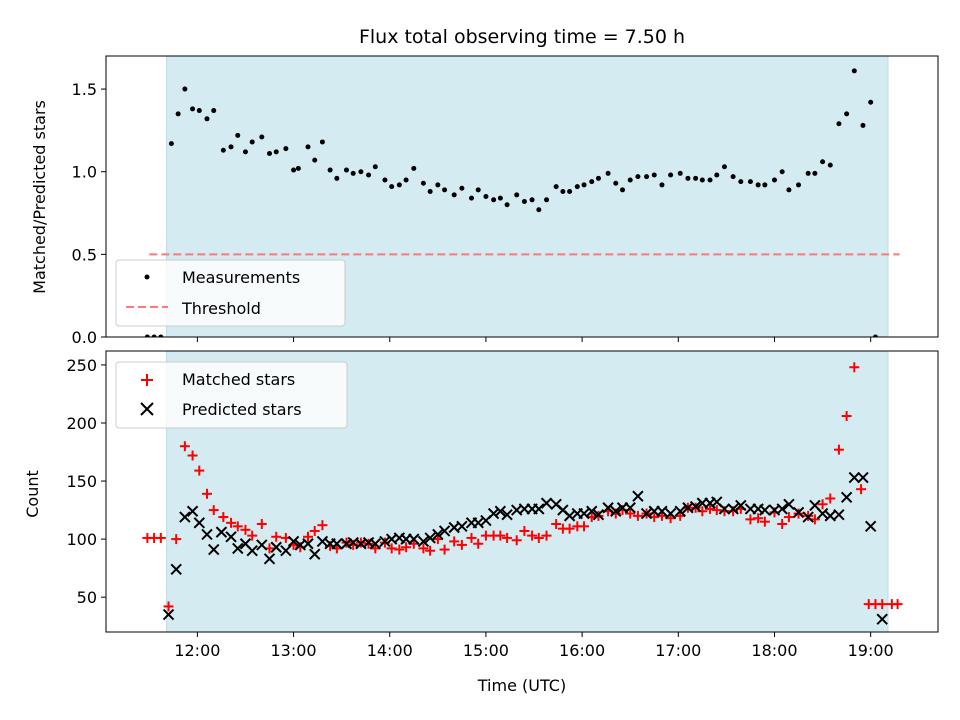 The width and height of the screenshot is (960, 720). Describe the element at coordinates (84, 172) in the screenshot. I see `ratio-y-tick-label: 1.0` at that location.